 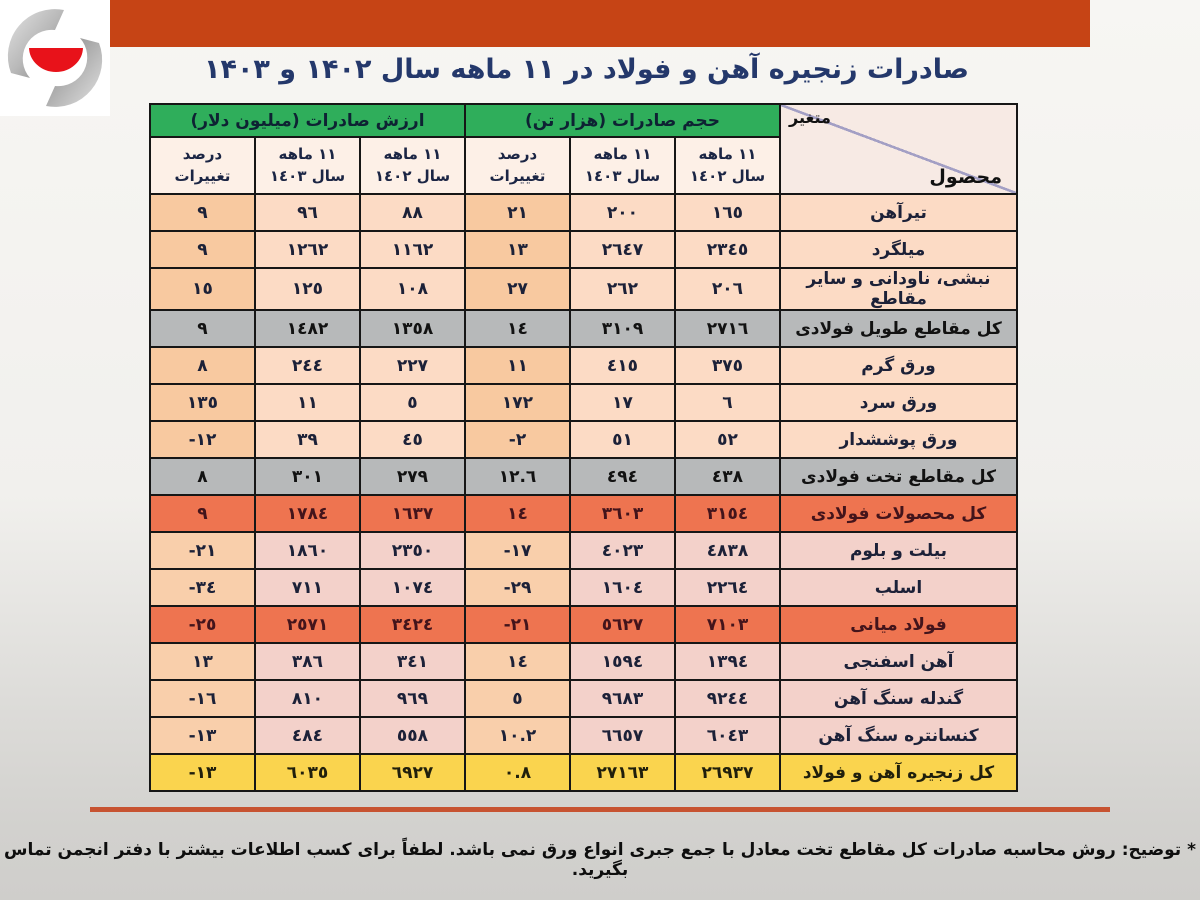 I want to click on vol-pct-cell: ٥, so click(x=517, y=698).